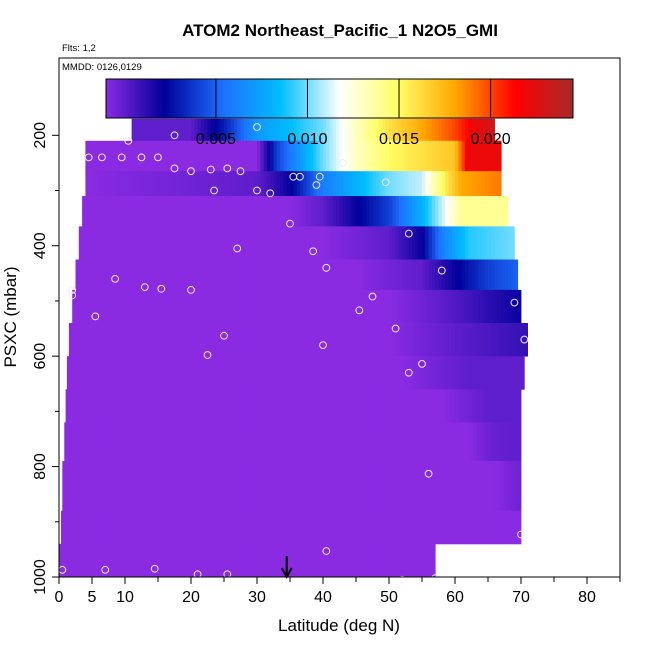  Describe the element at coordinates (395, 328) in the screenshot. I see `flight-point` at that location.